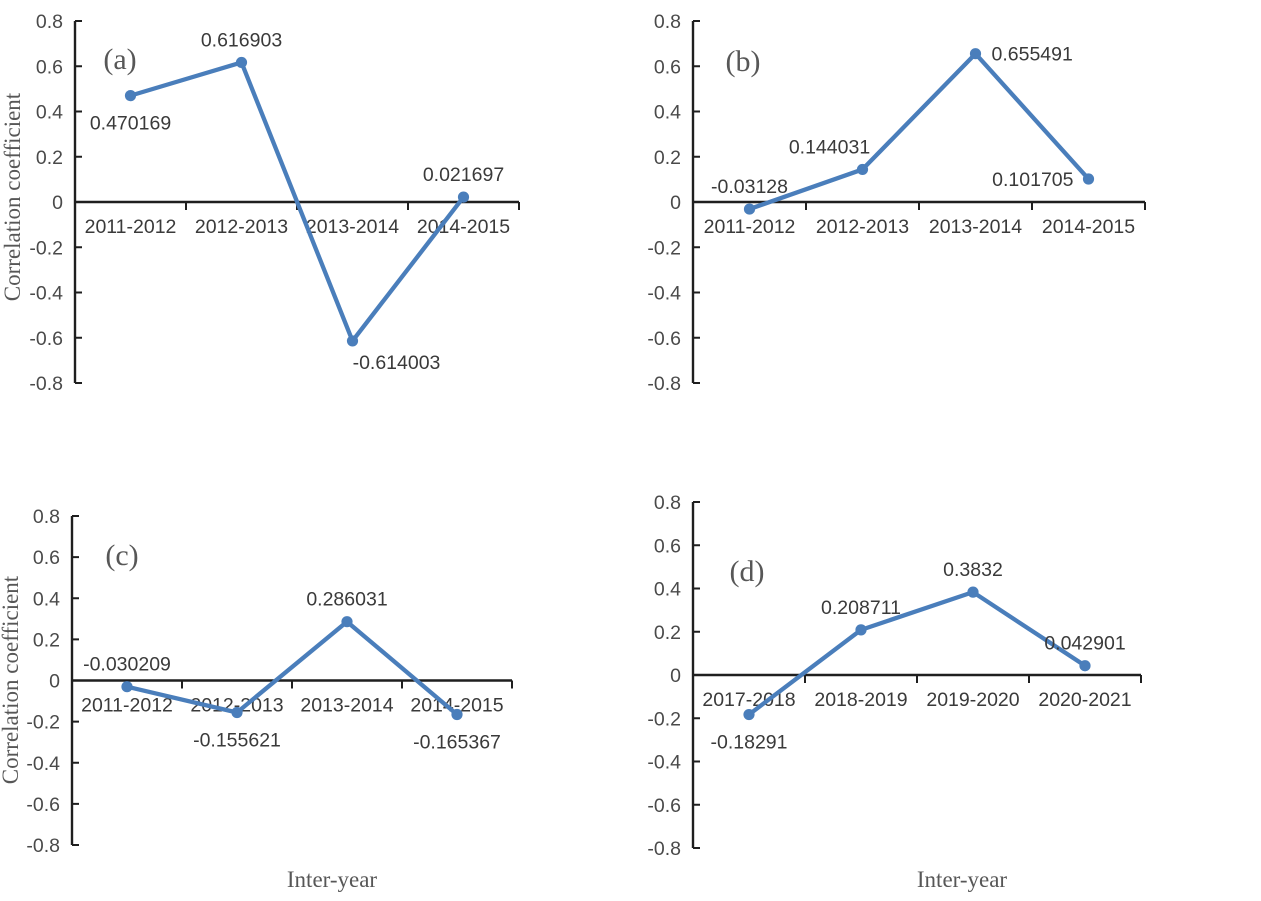 The height and width of the screenshot is (901, 1261). I want to click on data-point-label: 0.144031, so click(829, 147).